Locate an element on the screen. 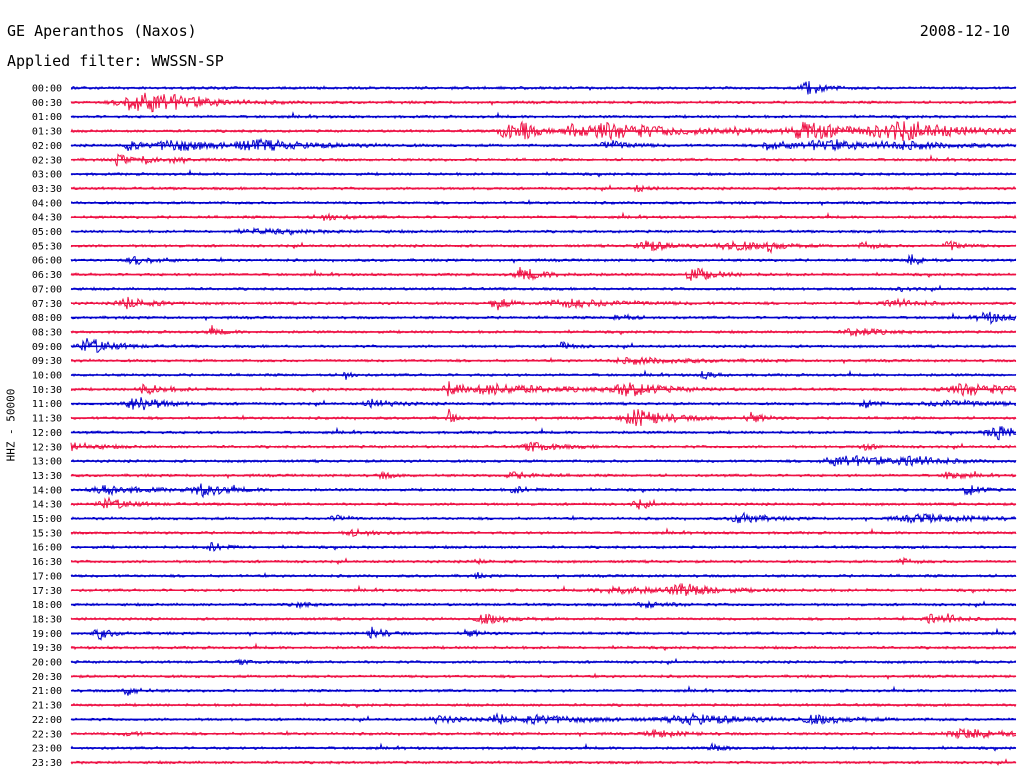  trace-time-label: 04:00 is located at coordinates (47, 203).